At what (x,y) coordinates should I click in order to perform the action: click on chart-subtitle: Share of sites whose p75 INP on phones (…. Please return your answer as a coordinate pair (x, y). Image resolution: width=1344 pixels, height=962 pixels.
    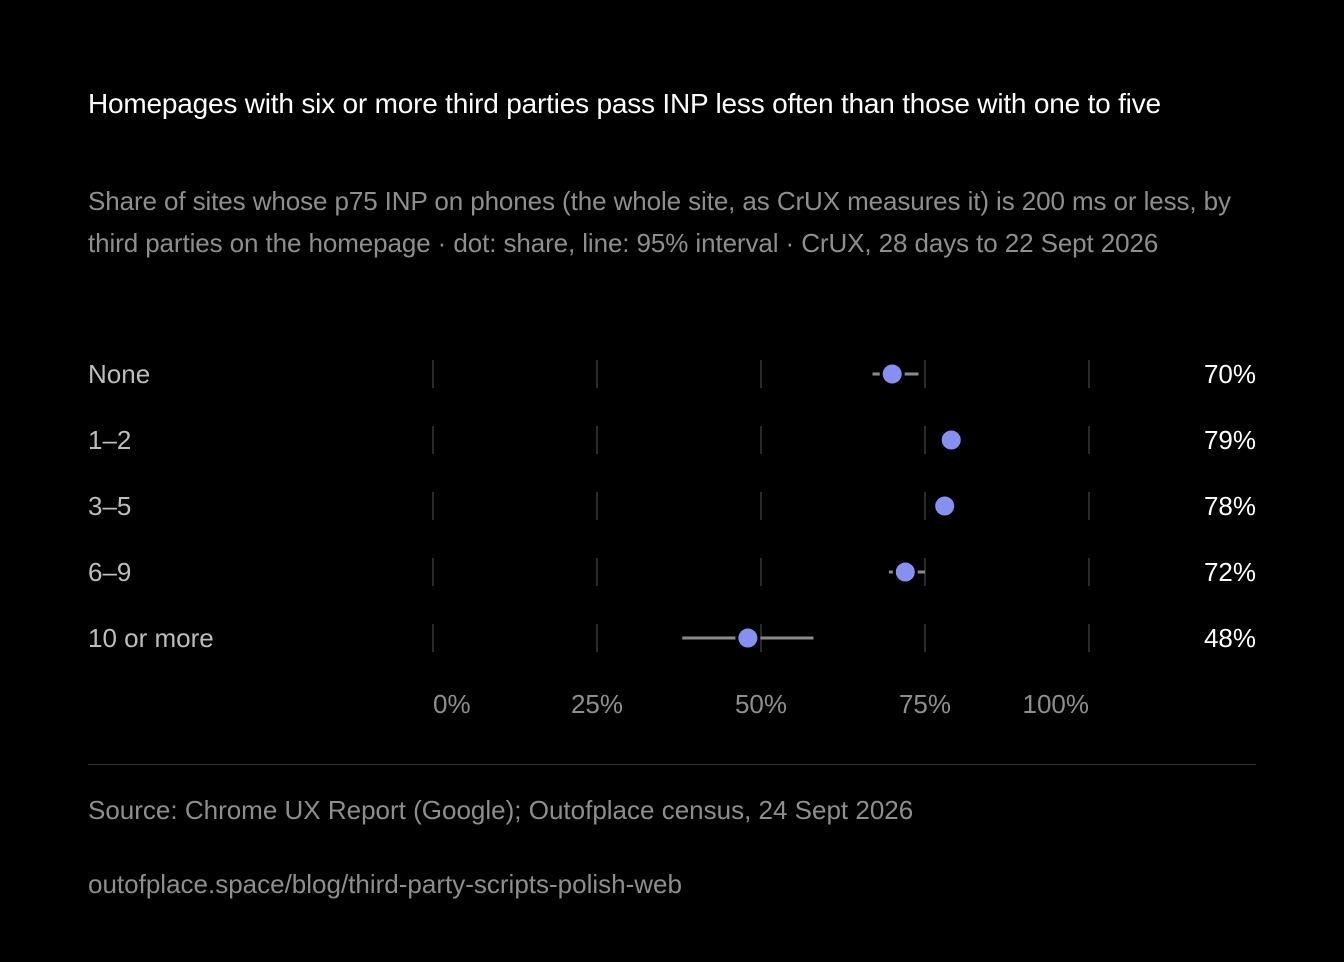
    Looking at the image, I should click on (659, 222).